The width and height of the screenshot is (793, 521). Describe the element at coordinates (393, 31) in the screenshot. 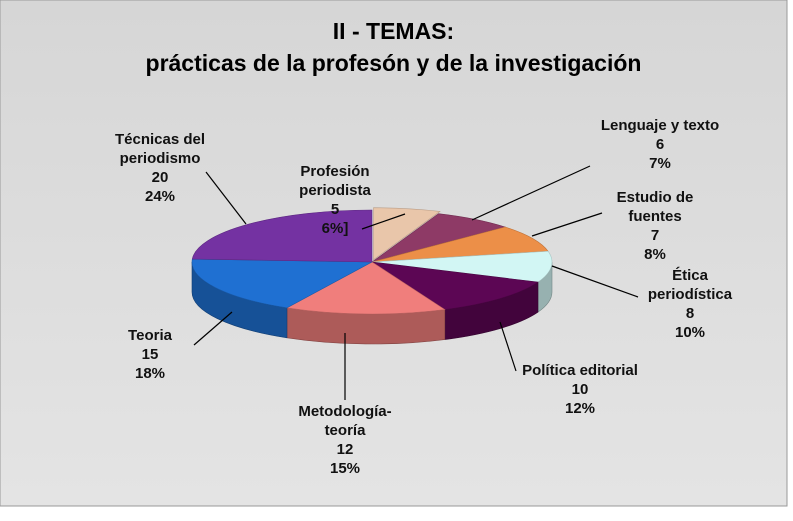

I see `chart-title: II - TEMAS:` at that location.